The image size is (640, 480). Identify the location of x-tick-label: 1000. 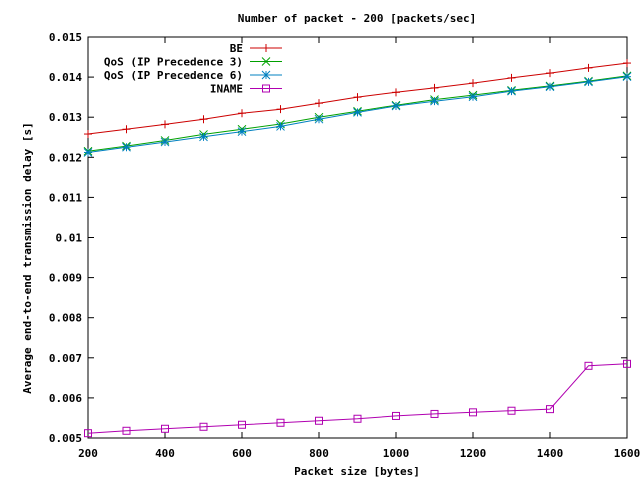
(396, 453).